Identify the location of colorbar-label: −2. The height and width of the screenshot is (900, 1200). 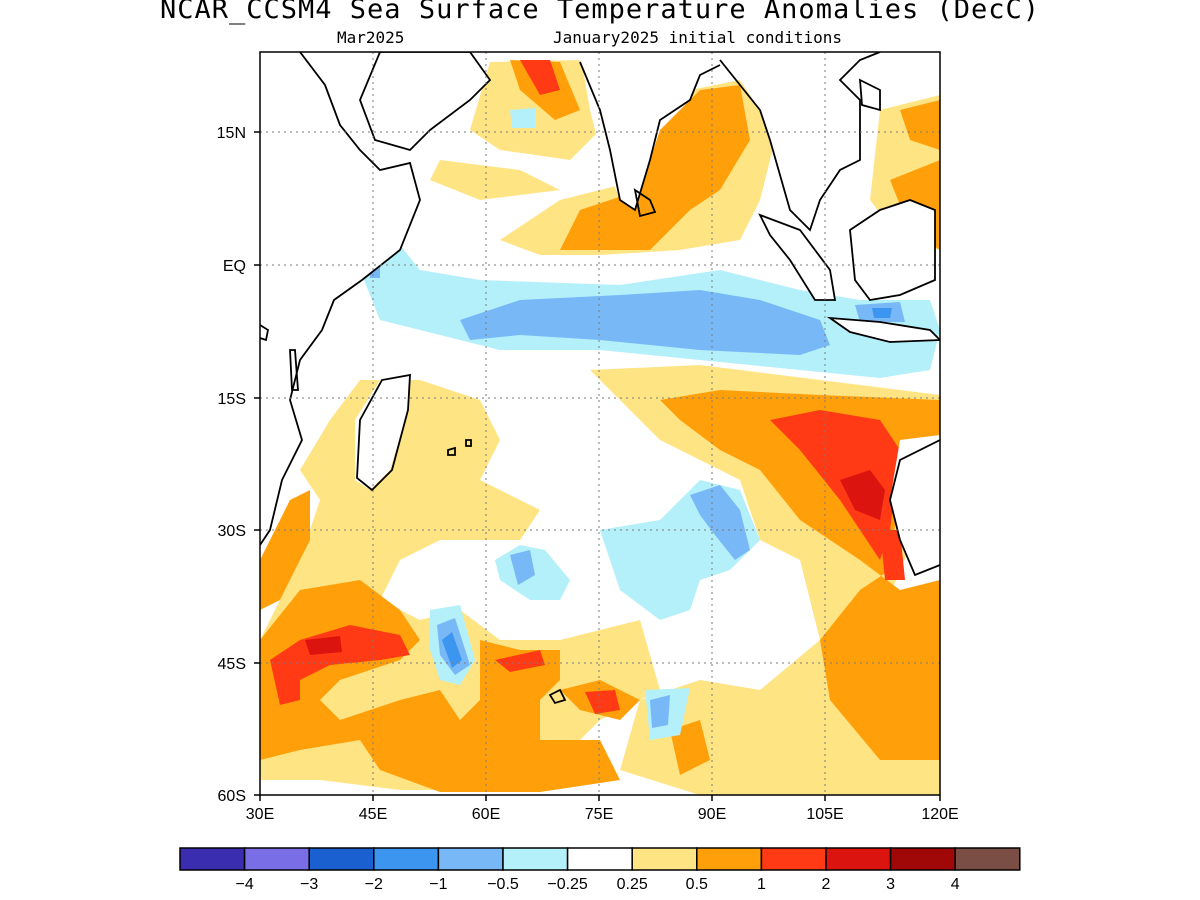
(374, 884).